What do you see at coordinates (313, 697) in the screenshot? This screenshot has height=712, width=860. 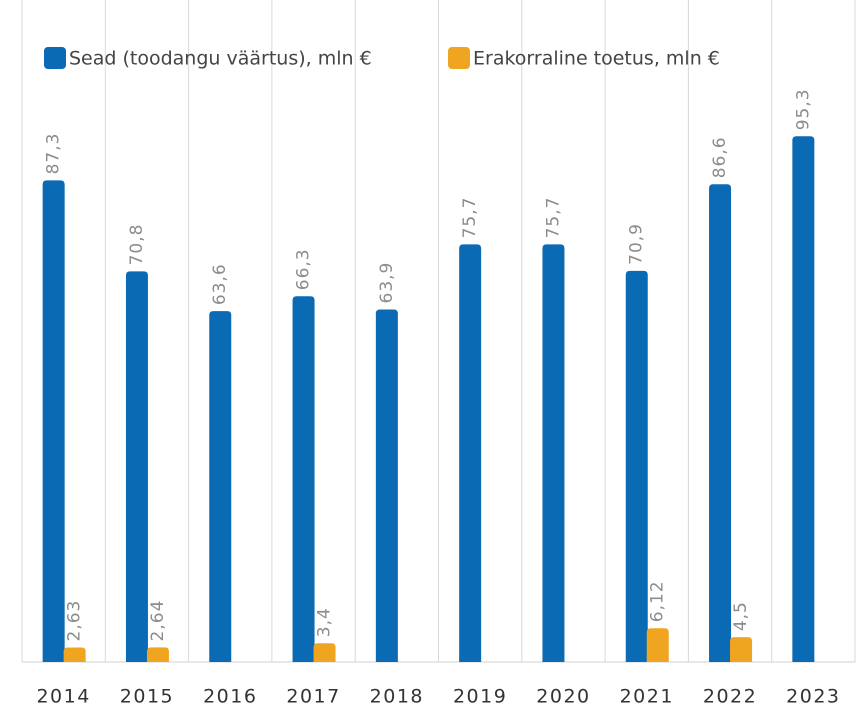 I see `x-tick-label: 2017` at bounding box center [313, 697].